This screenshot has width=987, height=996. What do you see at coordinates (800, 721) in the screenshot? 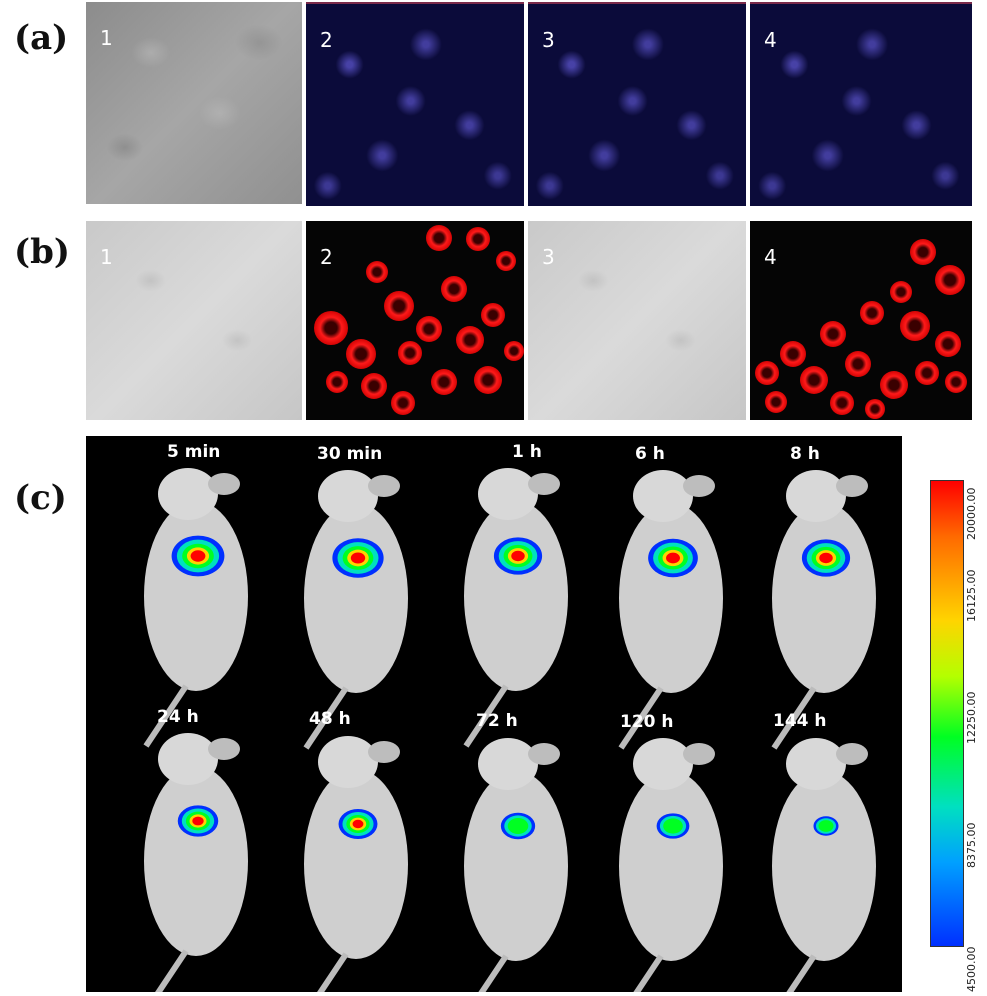
I see `time-label: 144 h` at bounding box center [800, 721].